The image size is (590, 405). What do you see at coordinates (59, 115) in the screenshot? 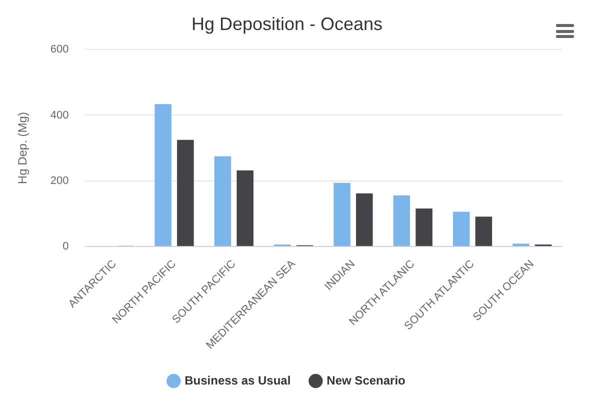
I see `y-tick-label: 400` at bounding box center [59, 115].